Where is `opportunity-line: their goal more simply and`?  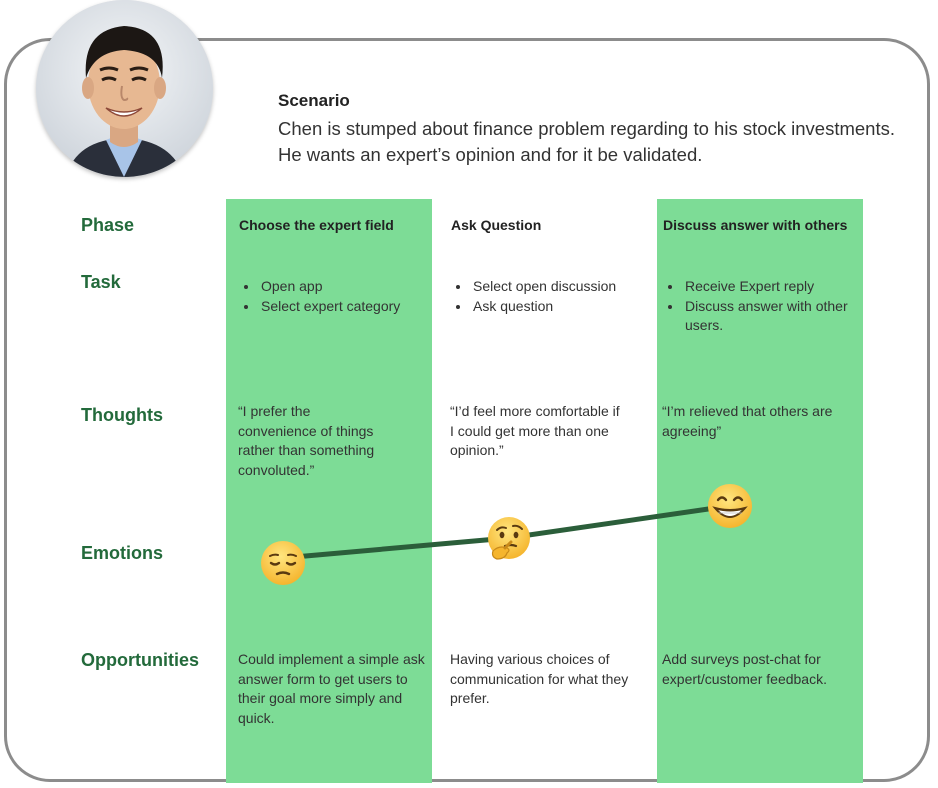 opportunity-line: their goal more simply and is located at coordinates (320, 698).